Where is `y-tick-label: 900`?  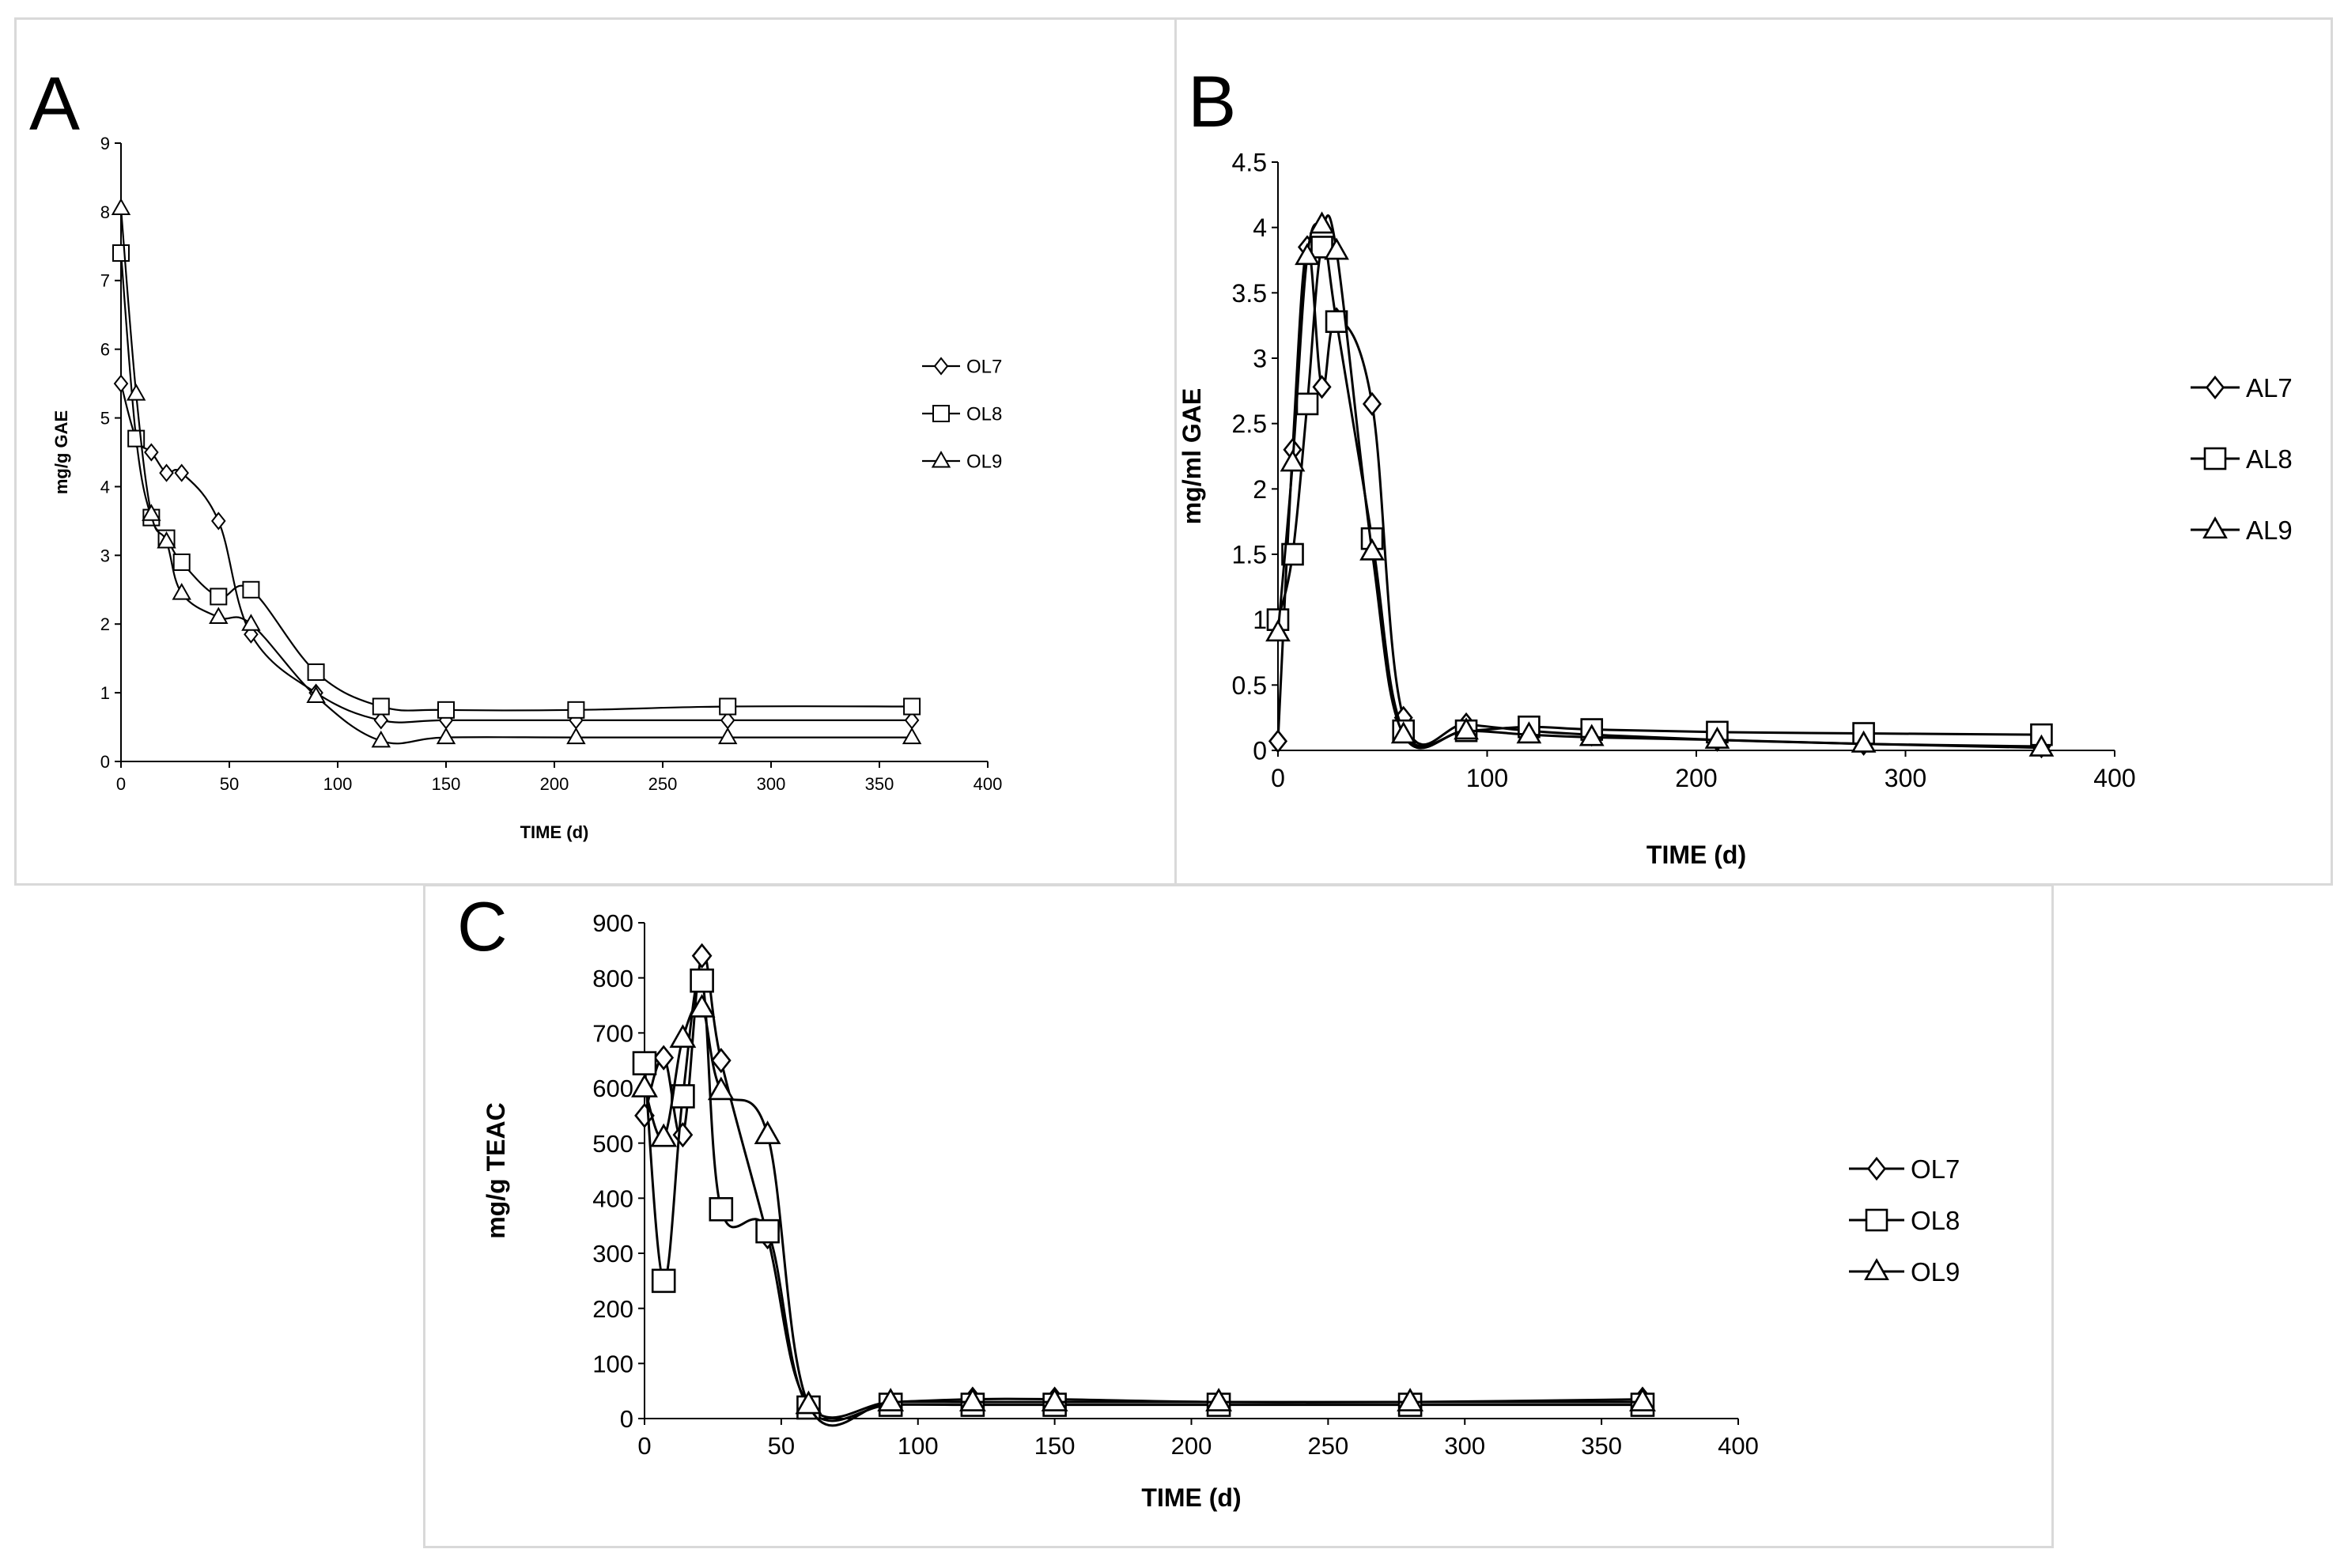 y-tick-label: 900 is located at coordinates (613, 923).